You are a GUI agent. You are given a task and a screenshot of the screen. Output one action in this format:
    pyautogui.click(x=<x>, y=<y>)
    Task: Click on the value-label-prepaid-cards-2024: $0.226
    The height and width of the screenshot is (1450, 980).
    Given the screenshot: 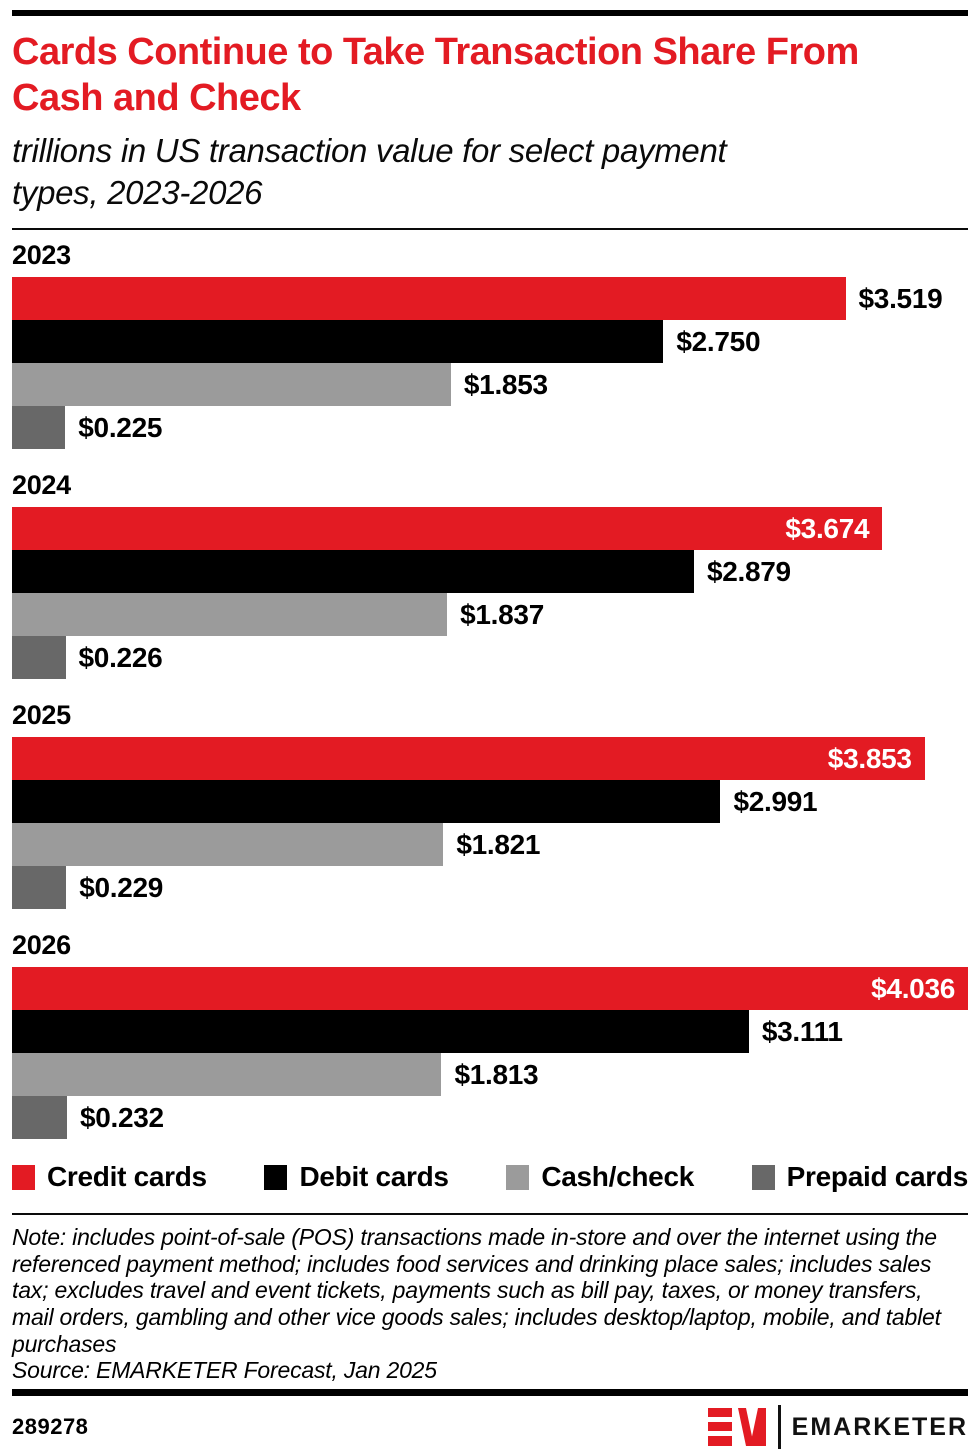 What is the action you would take?
    pyautogui.click(x=120, y=657)
    